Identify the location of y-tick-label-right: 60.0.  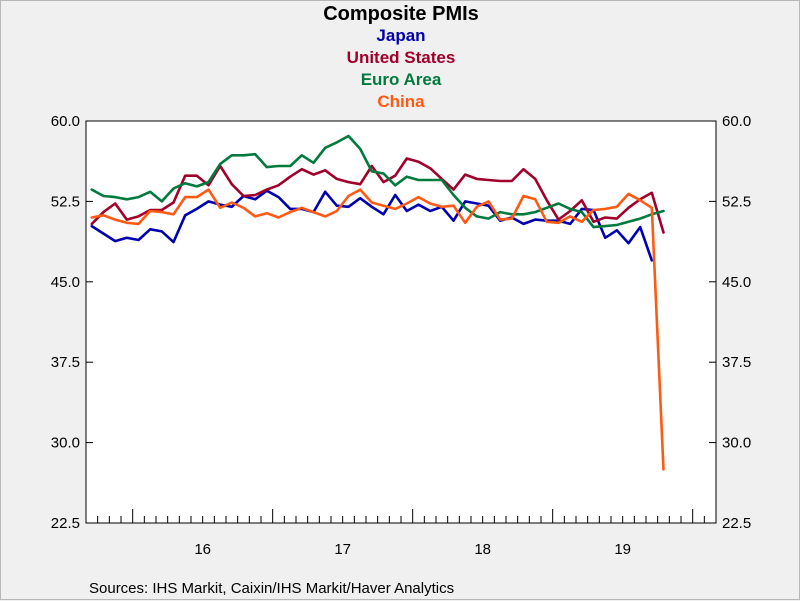
(736, 121).